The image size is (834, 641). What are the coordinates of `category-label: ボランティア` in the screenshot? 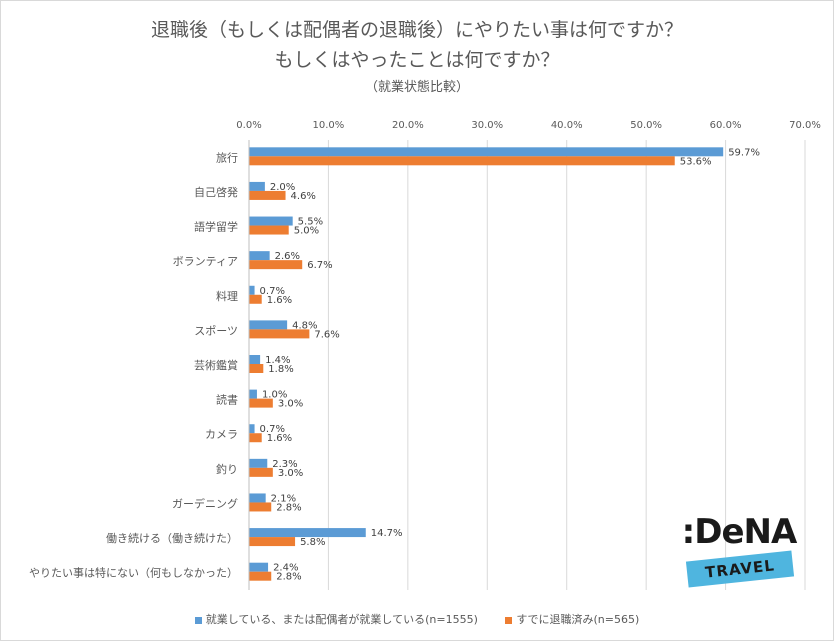 It's located at (205, 261).